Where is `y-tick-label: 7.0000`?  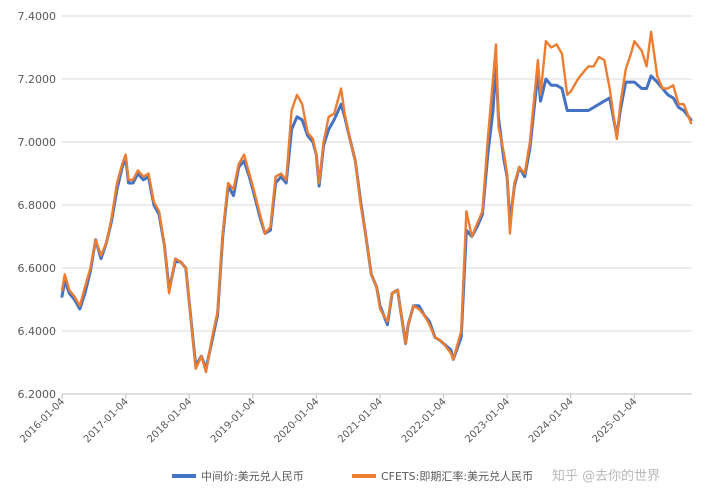 y-tick-label: 7.0000 is located at coordinates (37, 142).